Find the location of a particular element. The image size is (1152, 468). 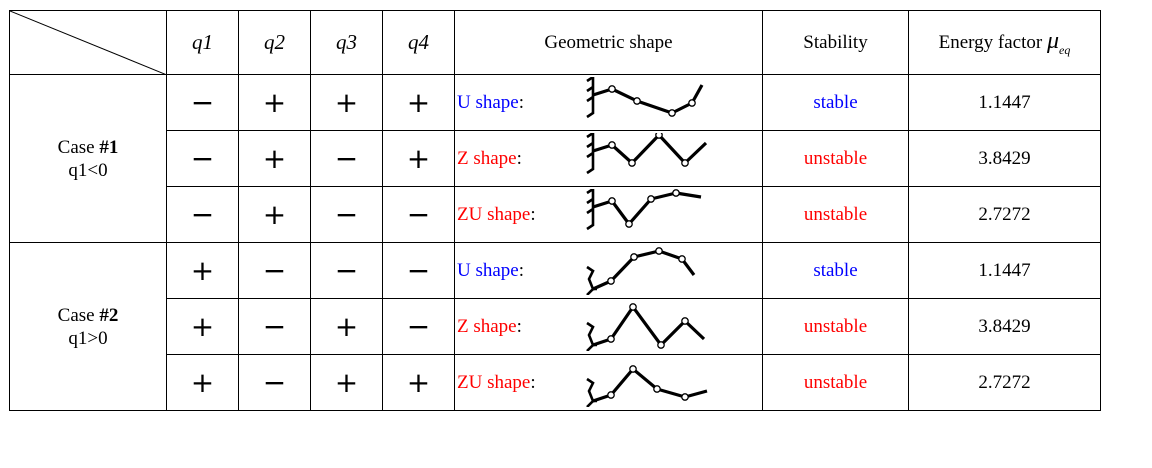

table-row: − + − + Z shape: unstable 3.8429 is located at coordinates (555, 158).